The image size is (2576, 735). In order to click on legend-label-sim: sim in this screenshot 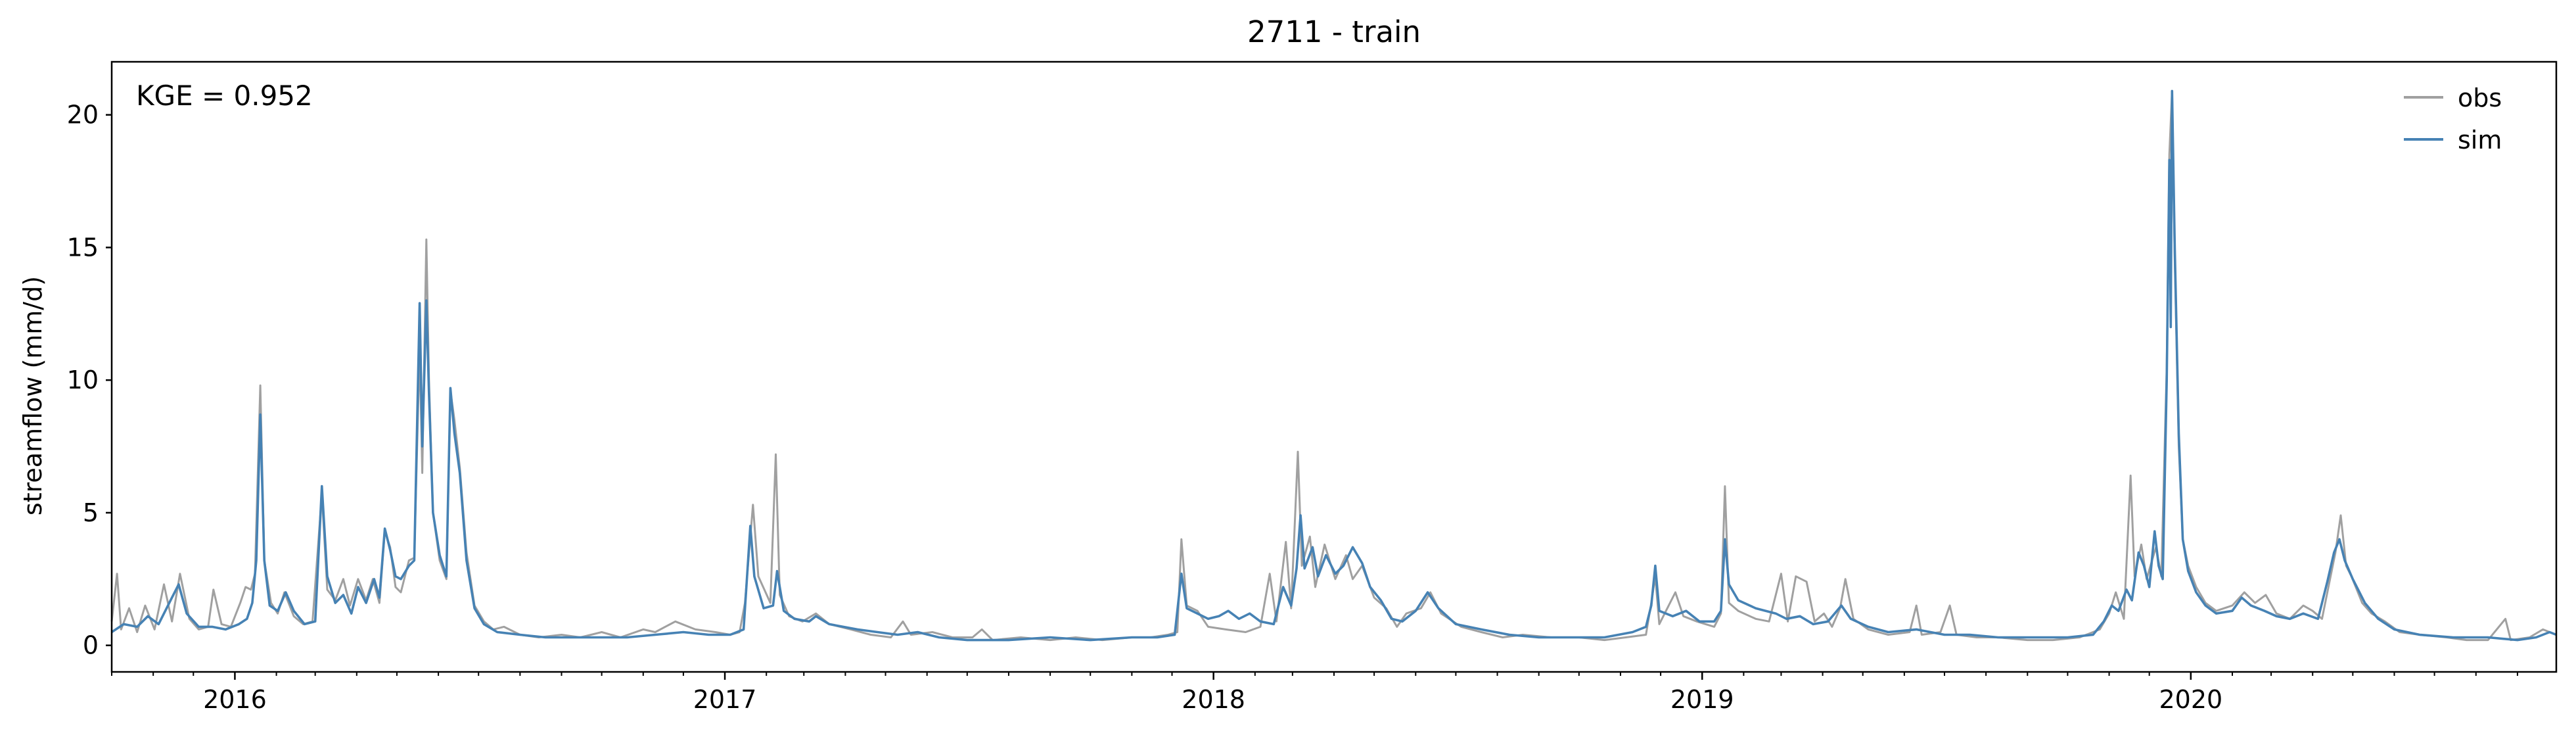, I will do `click(2480, 140)`.